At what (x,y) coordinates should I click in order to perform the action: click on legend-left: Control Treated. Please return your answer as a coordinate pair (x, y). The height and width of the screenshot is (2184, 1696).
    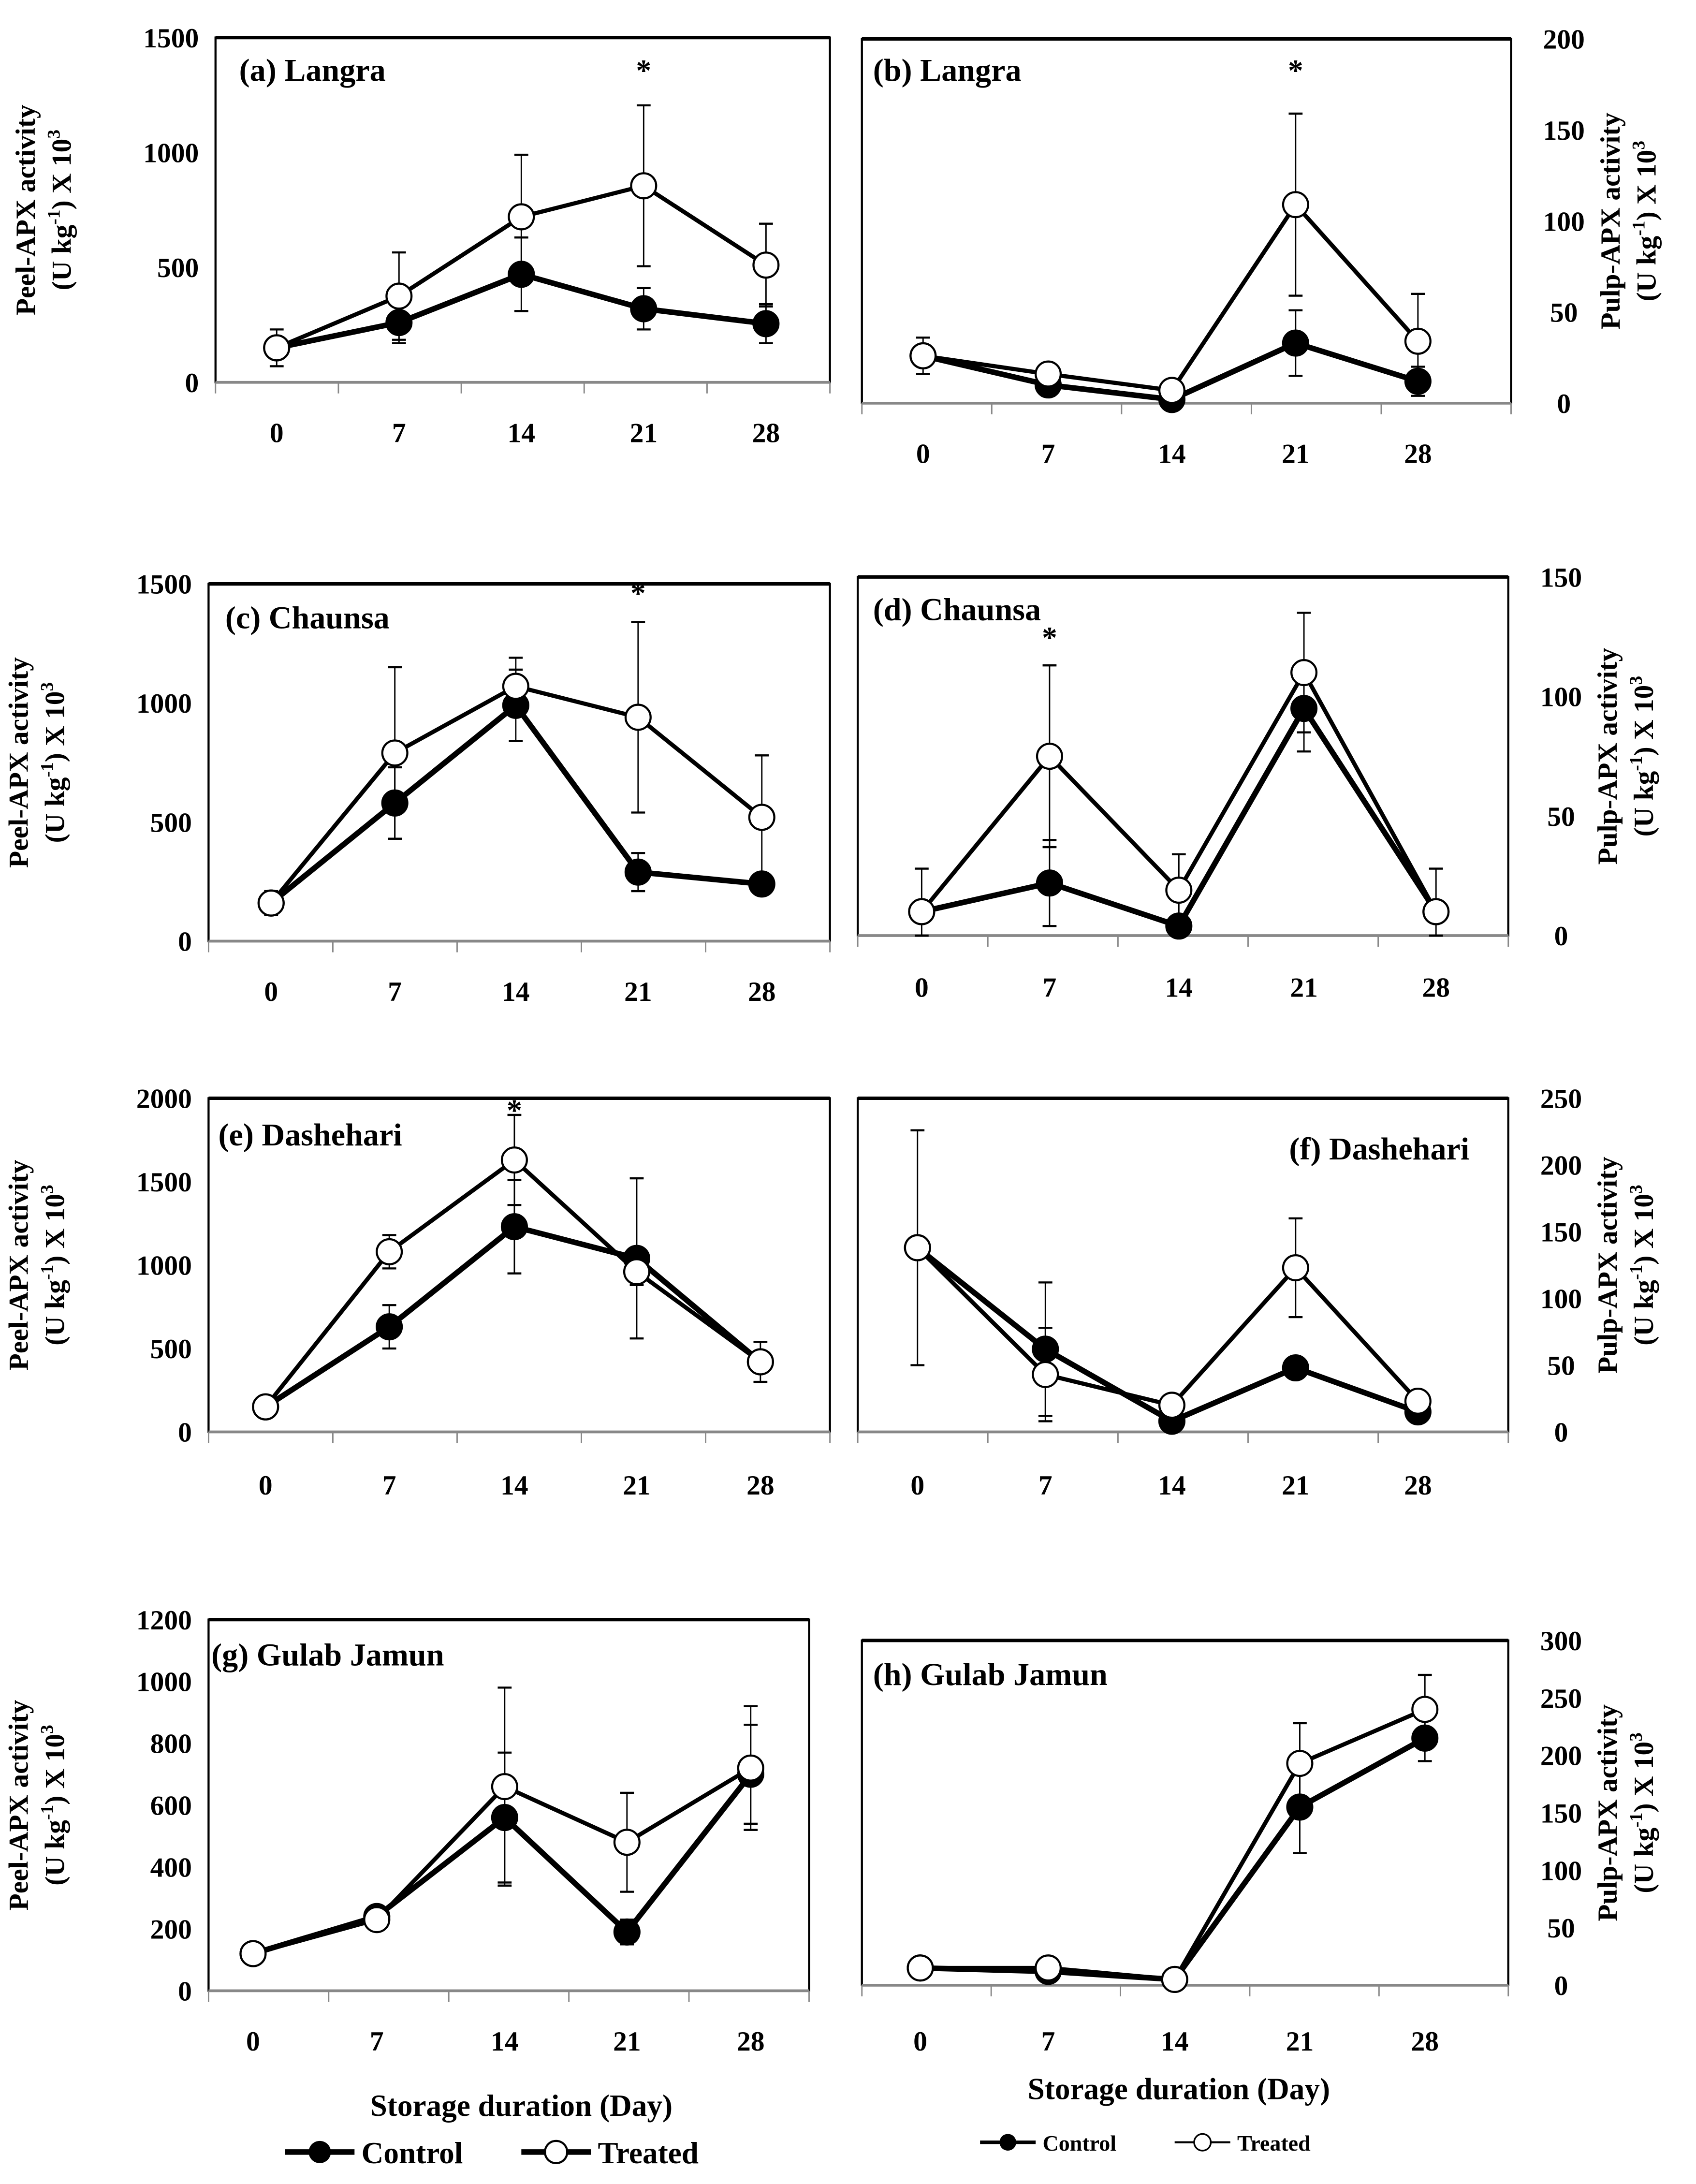
    Looking at the image, I should click on (492, 2153).